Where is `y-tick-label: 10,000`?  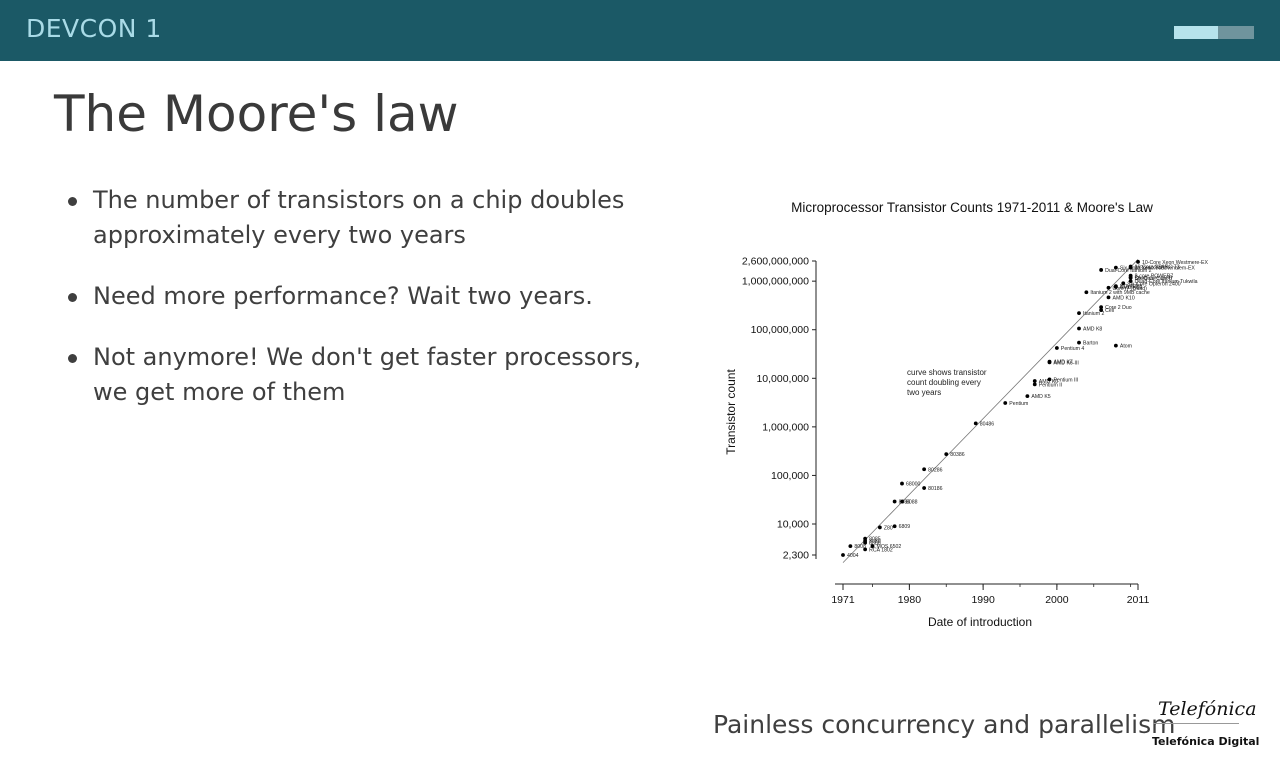 y-tick-label: 10,000 is located at coordinates (793, 524).